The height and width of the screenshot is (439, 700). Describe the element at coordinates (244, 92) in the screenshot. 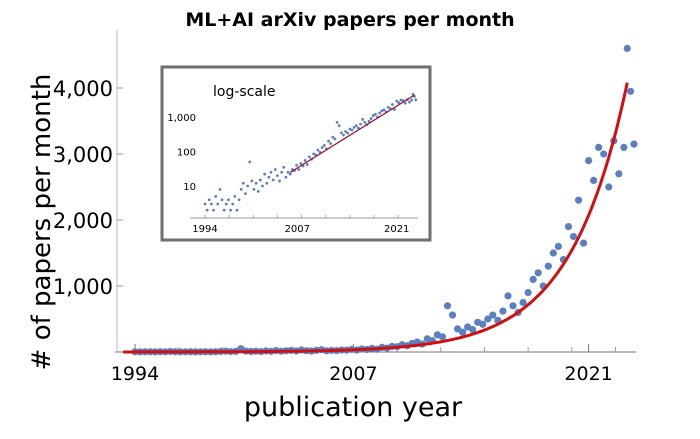

I see `inset-label: log-scale` at that location.